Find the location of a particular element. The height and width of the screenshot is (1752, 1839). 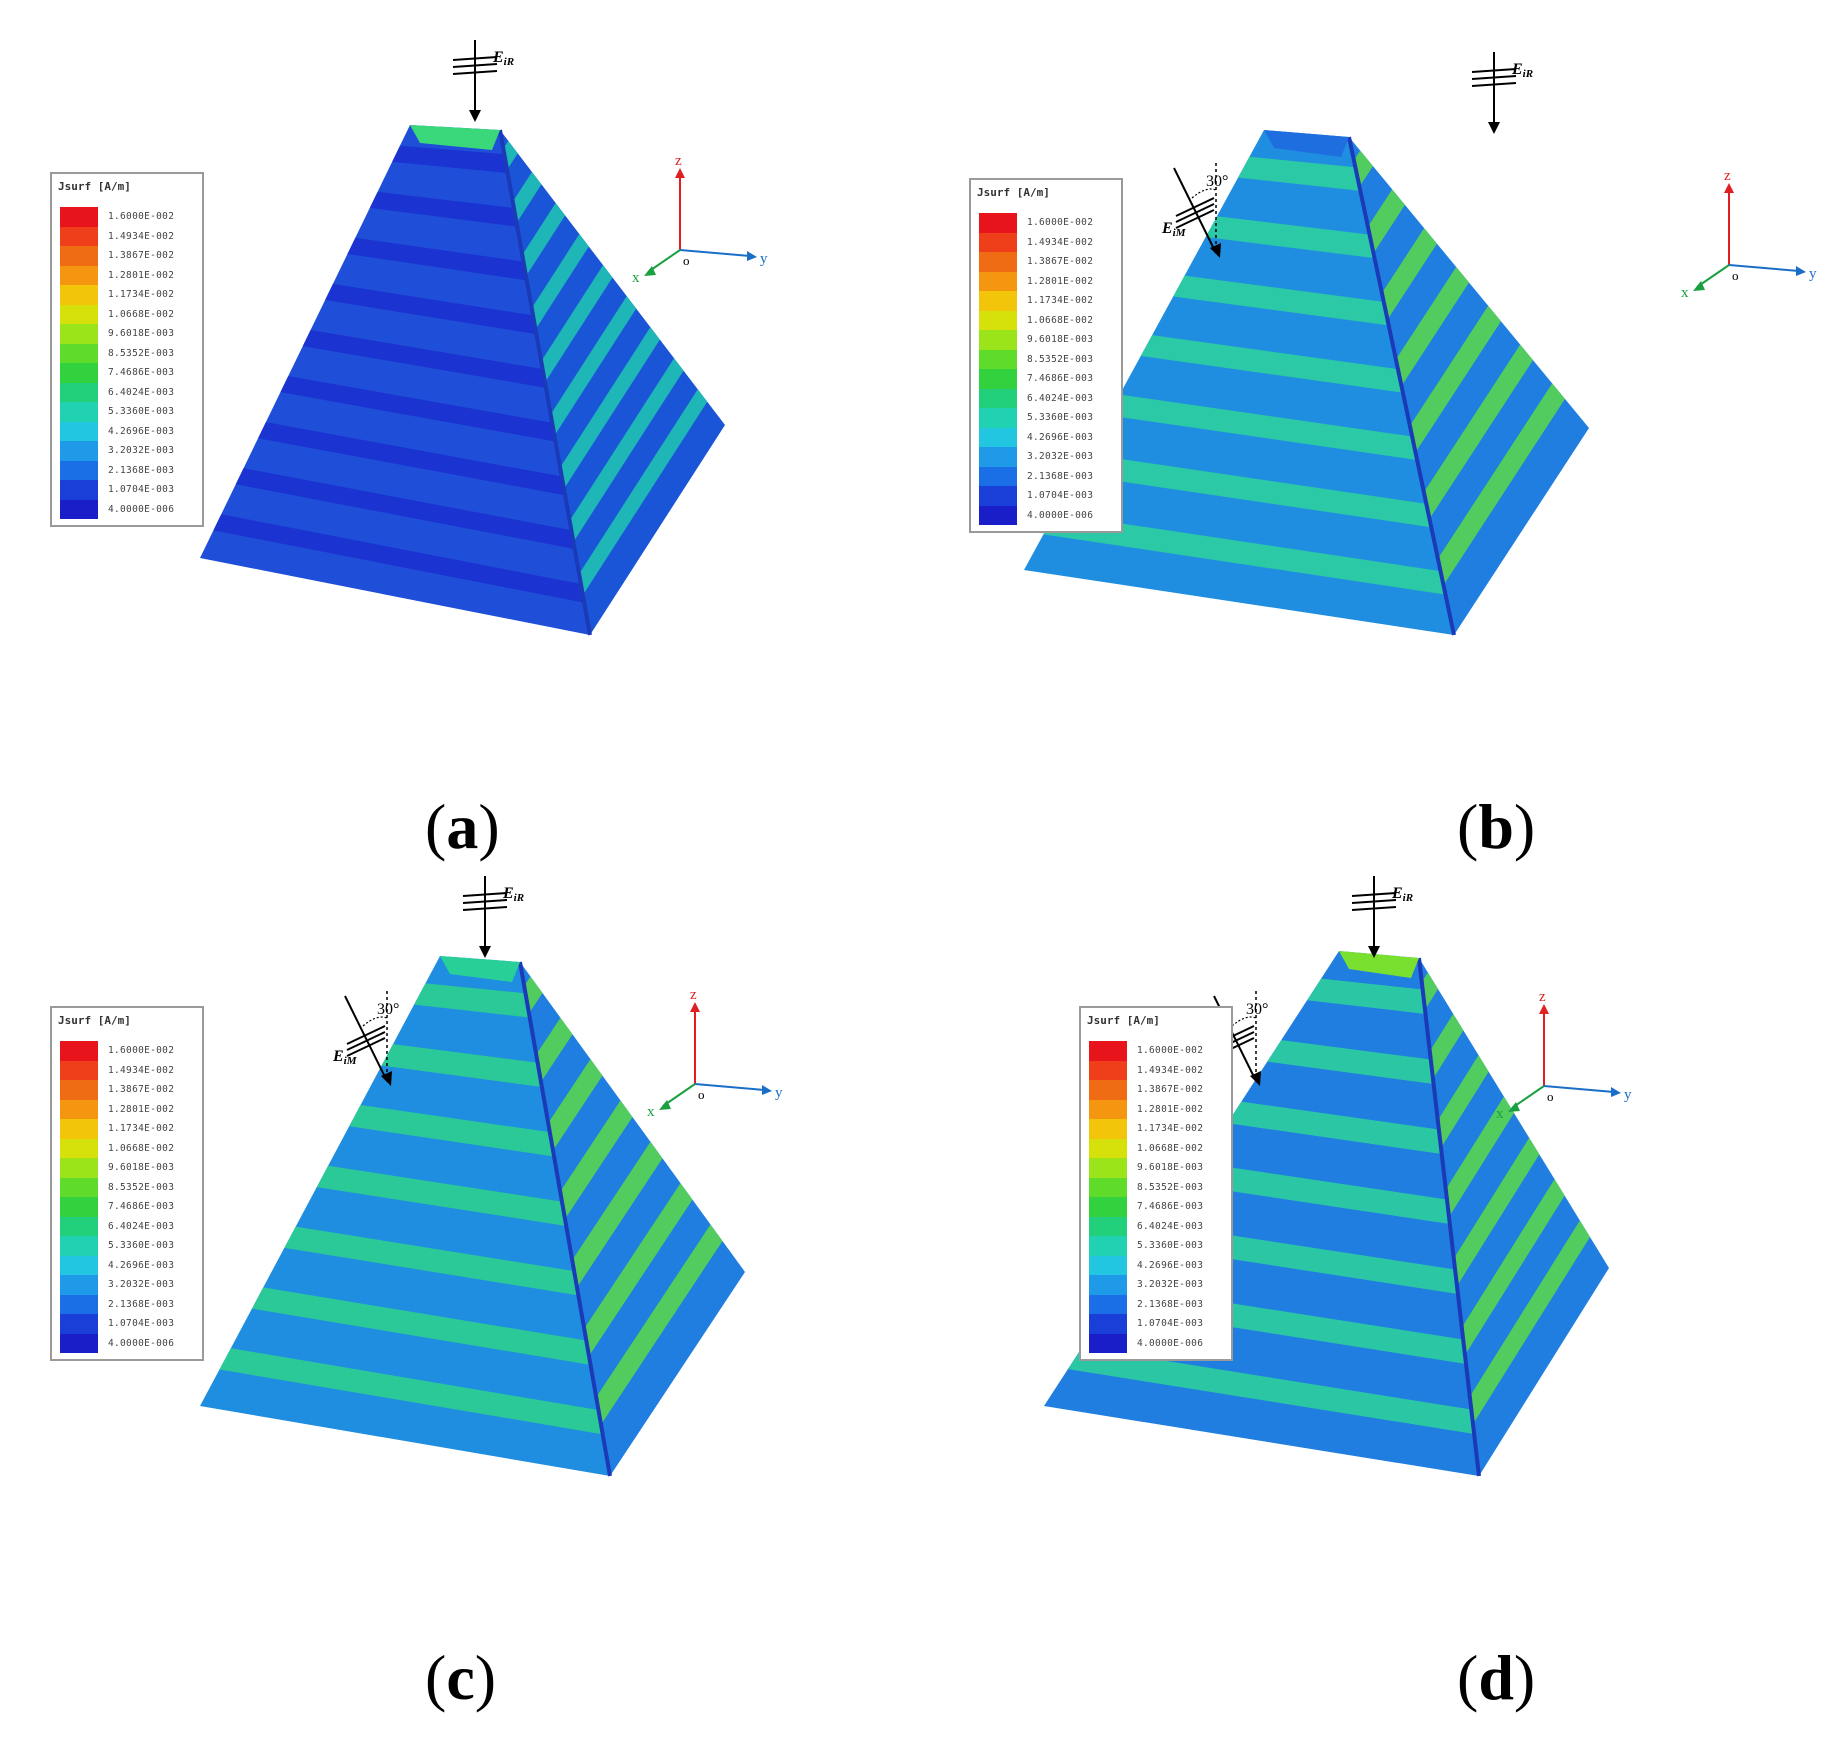

legend-value: 1.6000E-002 is located at coordinates (141, 217).